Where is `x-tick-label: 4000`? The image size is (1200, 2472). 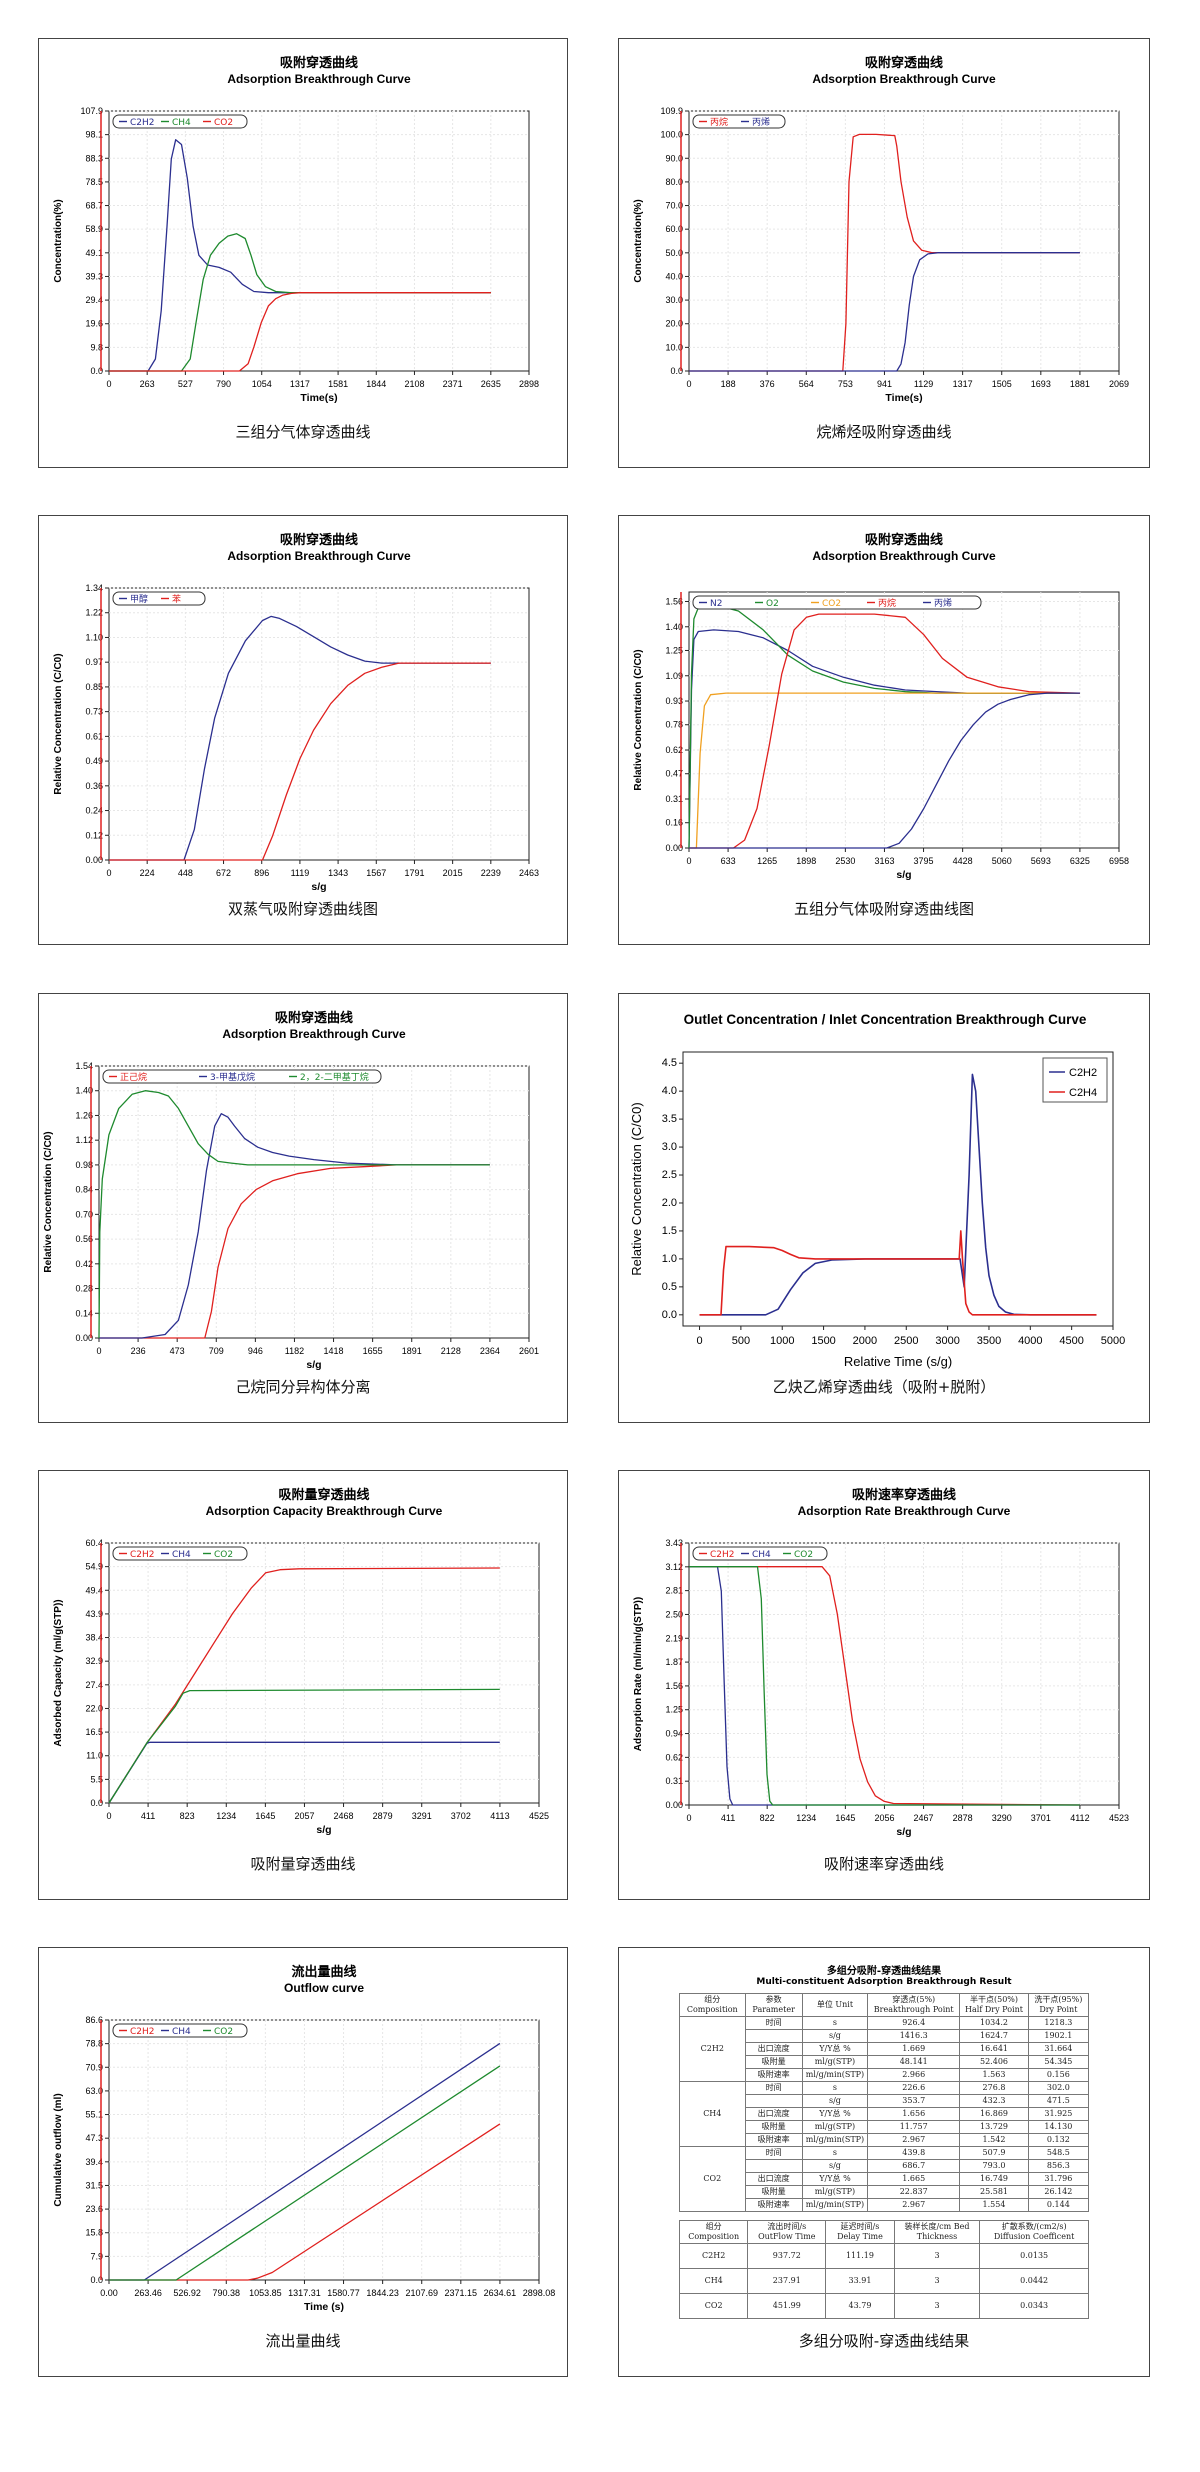 x-tick-label: 4000 is located at coordinates (1030, 1341).